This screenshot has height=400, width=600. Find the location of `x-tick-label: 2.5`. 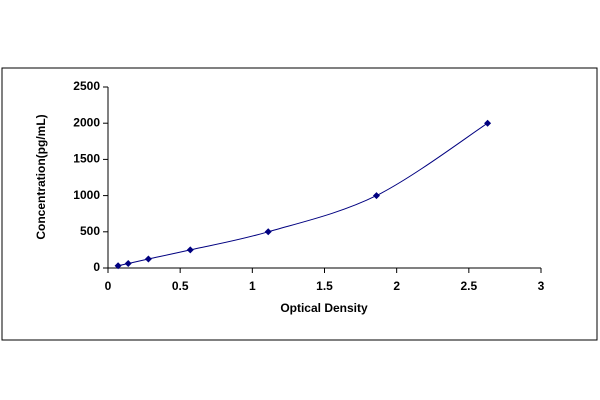

x-tick-label: 2.5 is located at coordinates (468, 286).